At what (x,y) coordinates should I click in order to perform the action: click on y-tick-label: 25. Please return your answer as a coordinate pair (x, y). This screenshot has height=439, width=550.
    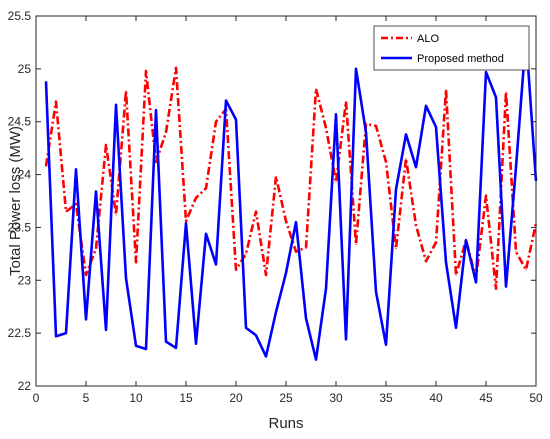
    Looking at the image, I should click on (25, 69).